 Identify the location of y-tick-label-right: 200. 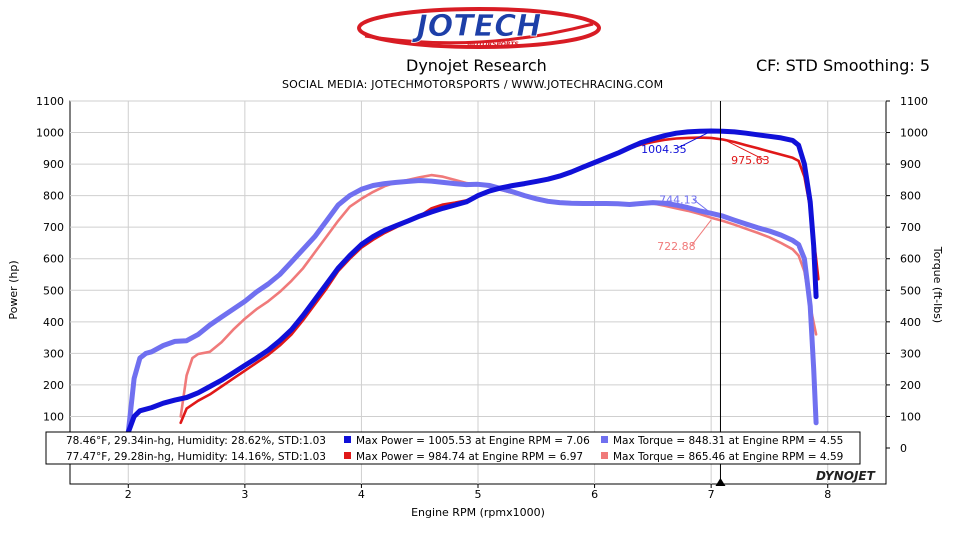
(910, 385).